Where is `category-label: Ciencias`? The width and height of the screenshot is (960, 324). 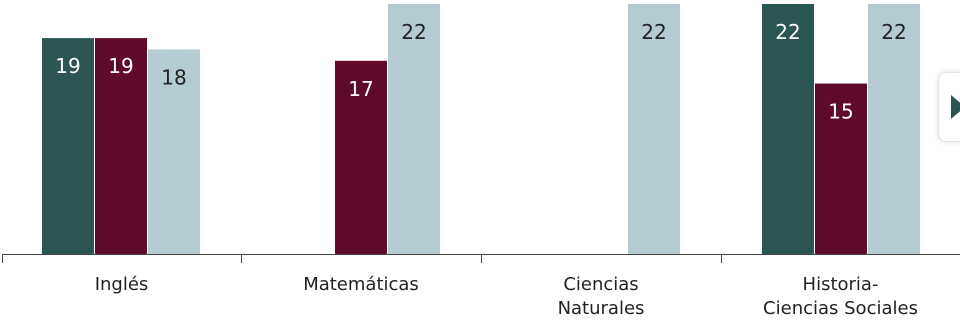 category-label: Ciencias is located at coordinates (600, 284).